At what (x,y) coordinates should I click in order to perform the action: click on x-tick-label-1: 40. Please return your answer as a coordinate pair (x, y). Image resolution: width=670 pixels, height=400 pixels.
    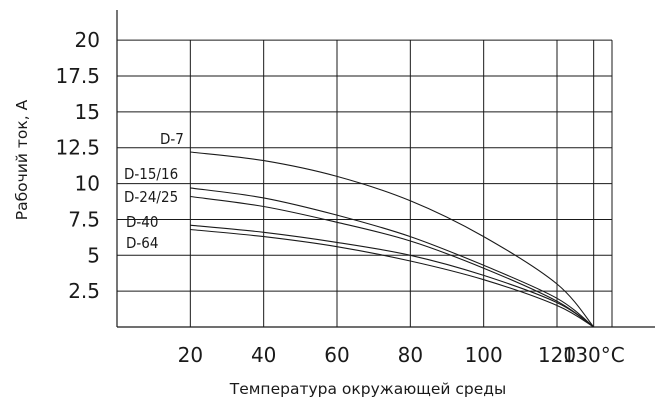
    Looking at the image, I should click on (263, 355).